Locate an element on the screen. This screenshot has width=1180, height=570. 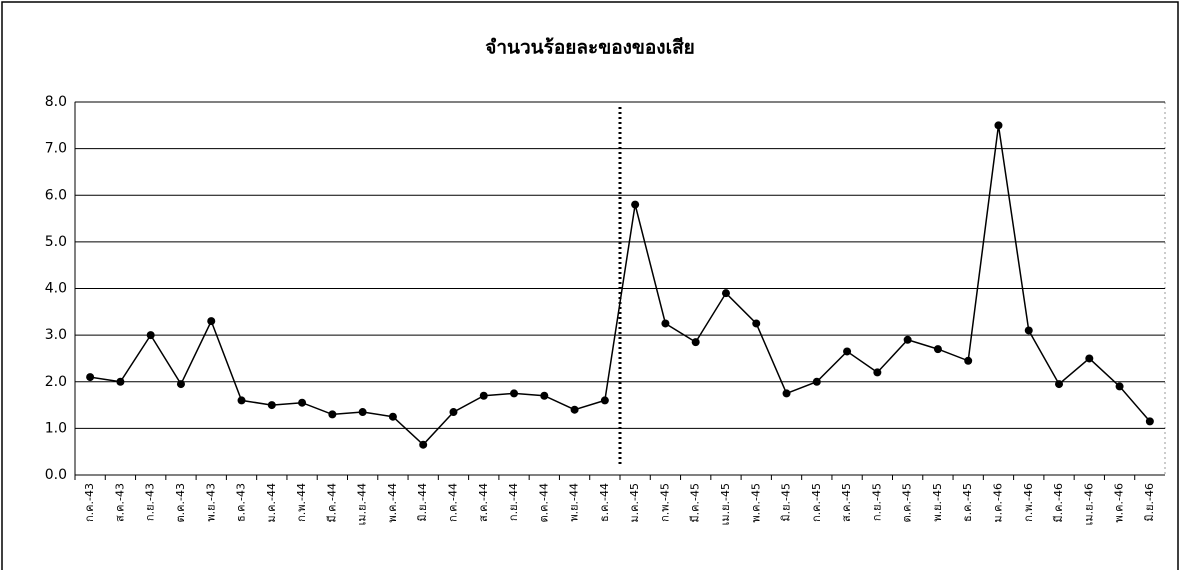
x-tick-label: ส.ค.-43 is located at coordinates (119, 502).